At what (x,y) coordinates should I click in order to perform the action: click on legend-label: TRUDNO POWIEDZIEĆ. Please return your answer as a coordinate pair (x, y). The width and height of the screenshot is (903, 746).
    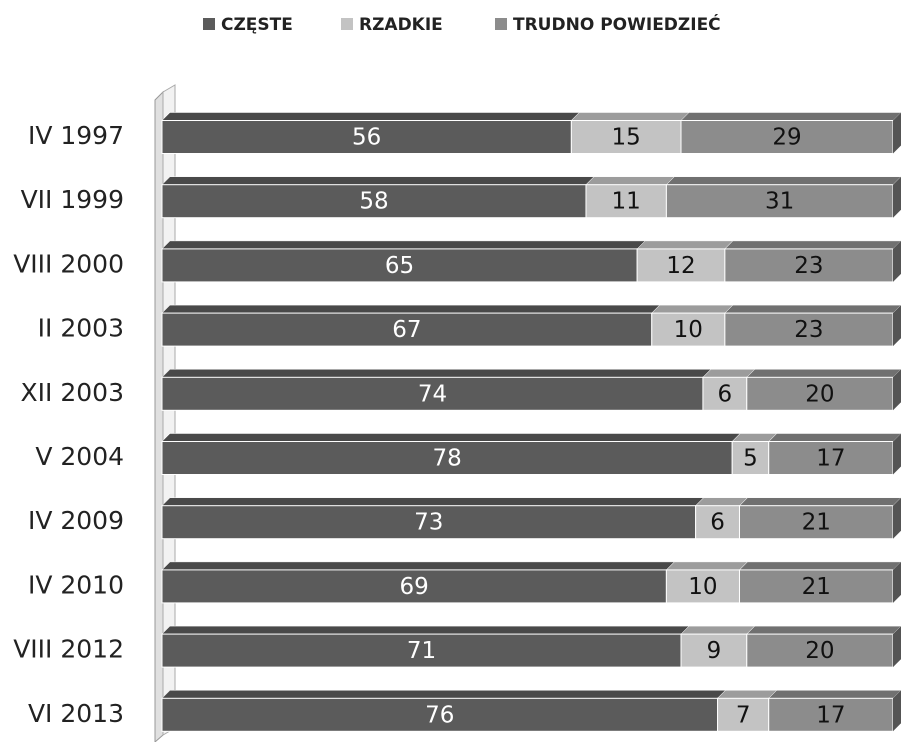
    Looking at the image, I should click on (617, 24).